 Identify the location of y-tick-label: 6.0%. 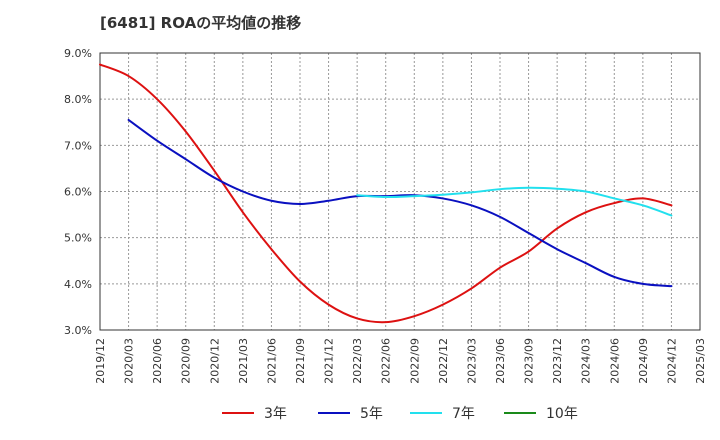
(78, 192).